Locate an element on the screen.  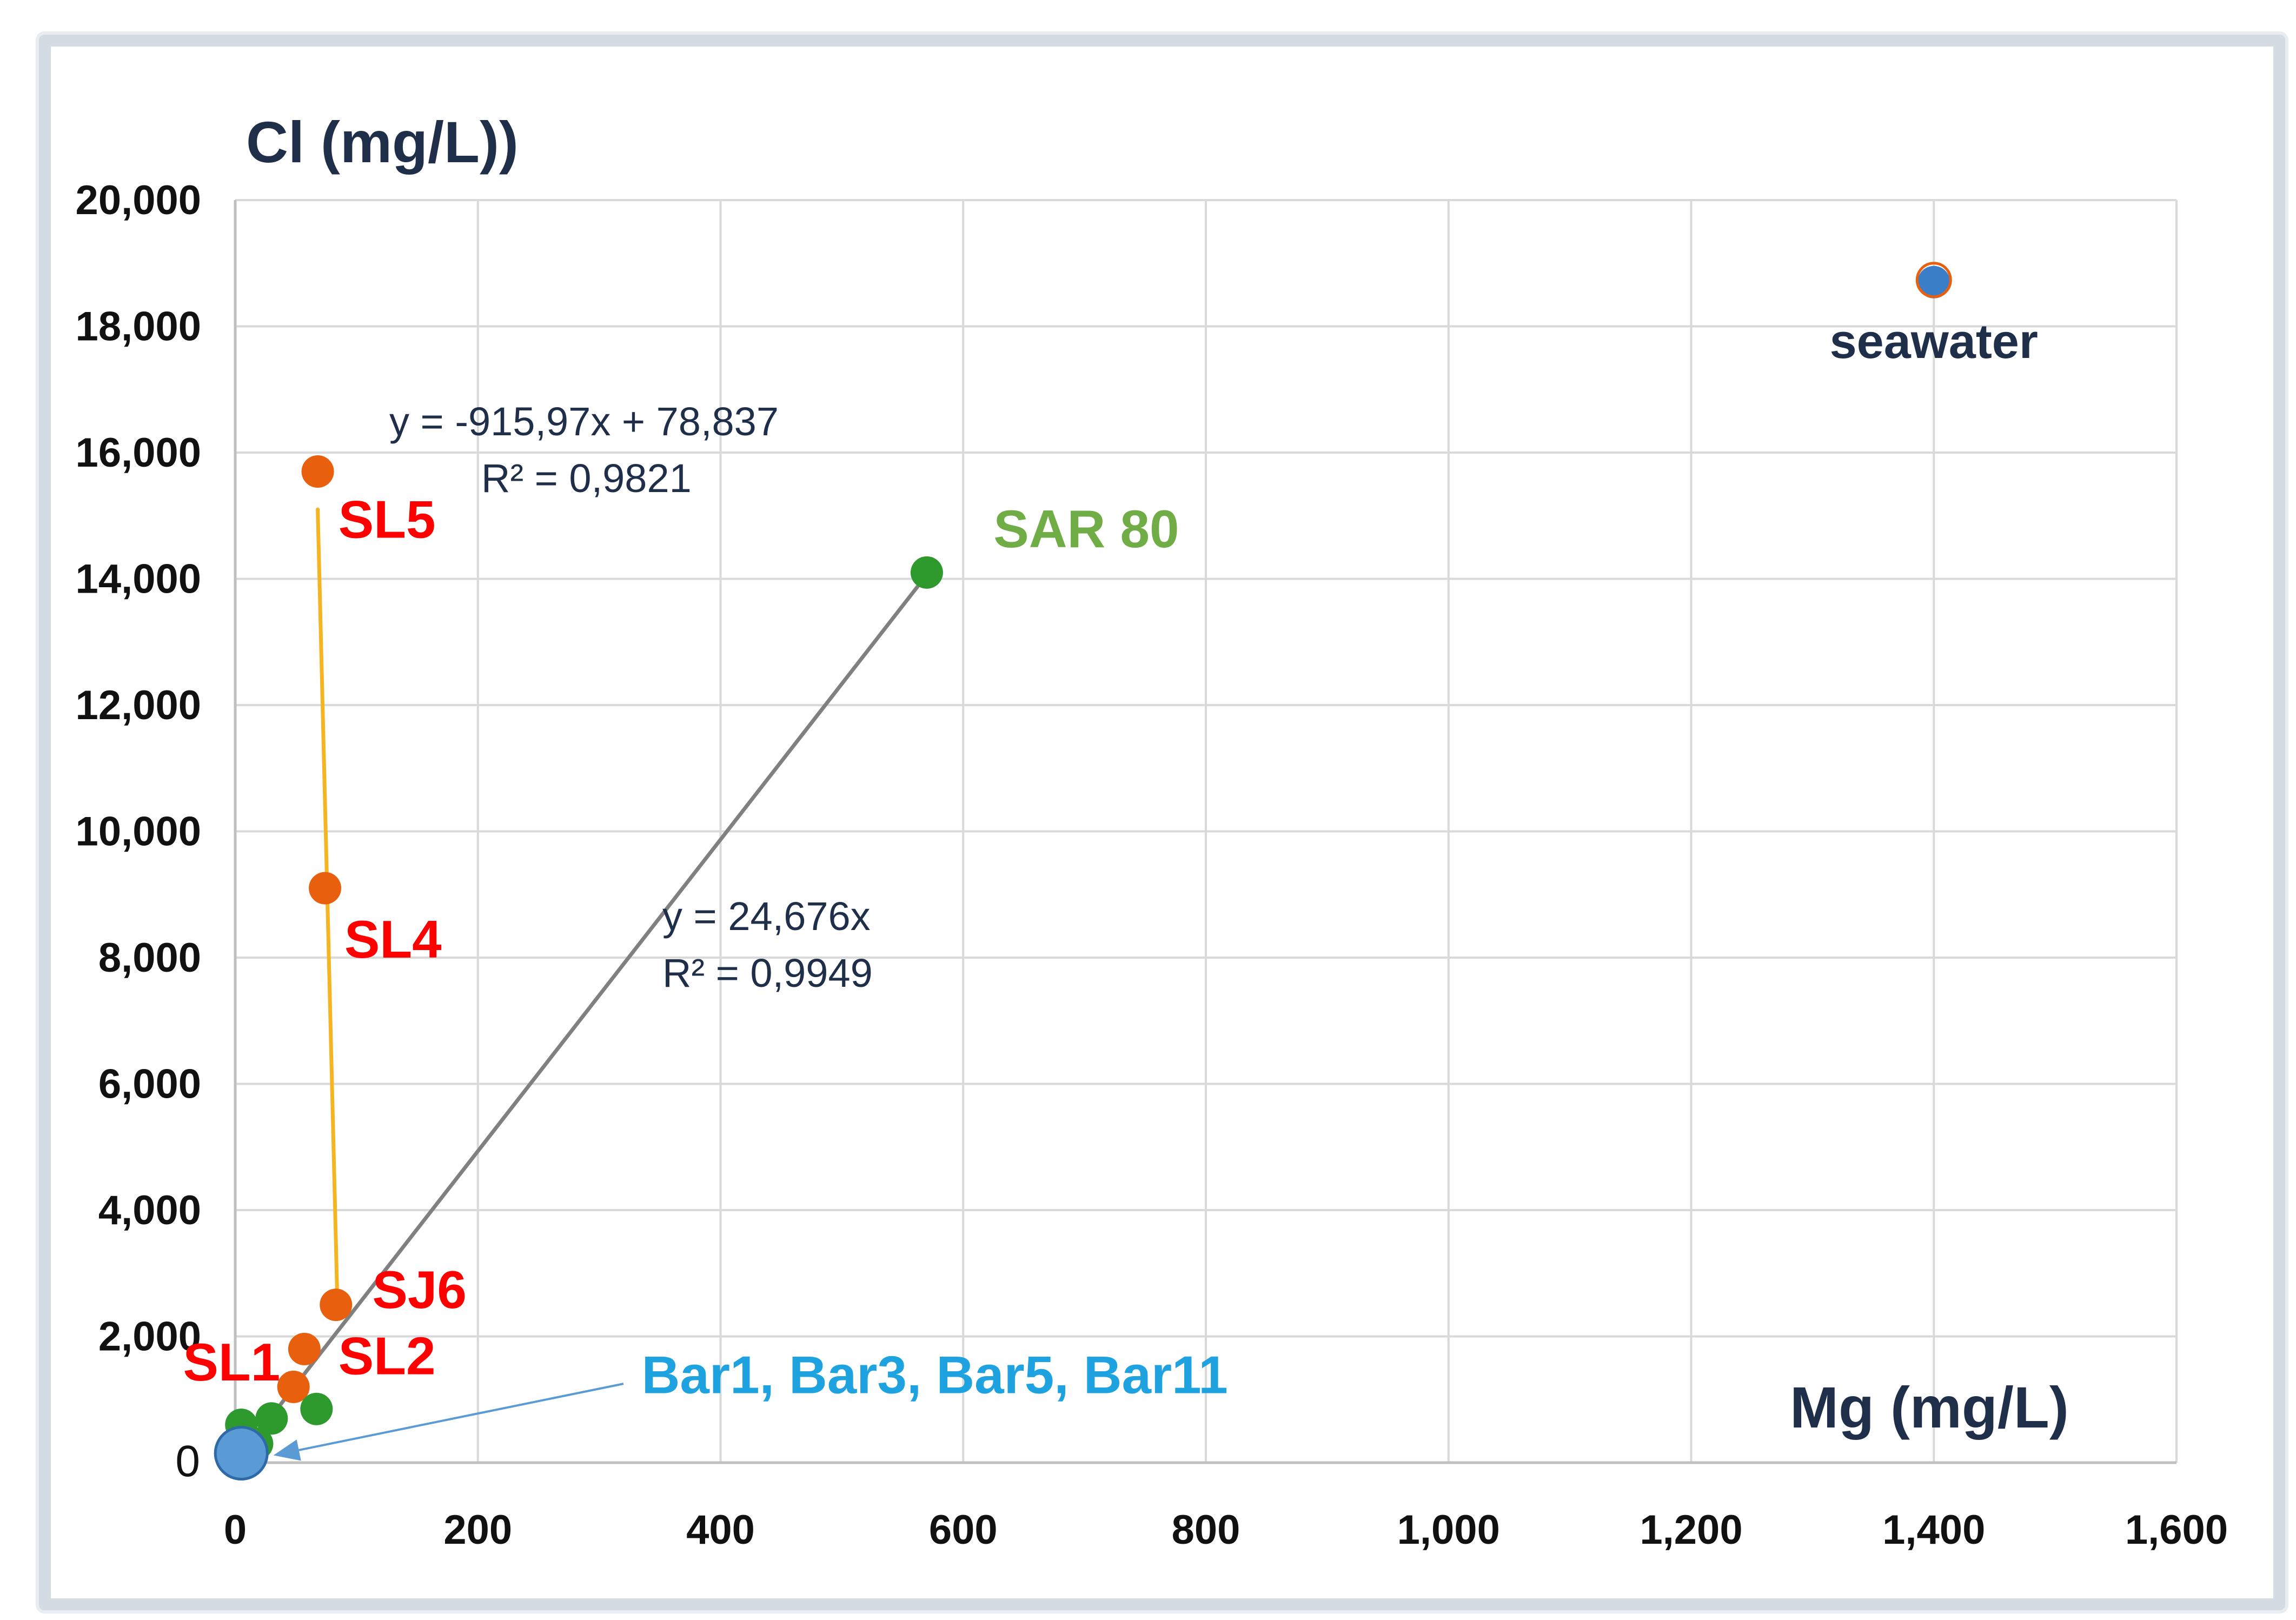
x-tick-label: 800 is located at coordinates (1206, 1530).